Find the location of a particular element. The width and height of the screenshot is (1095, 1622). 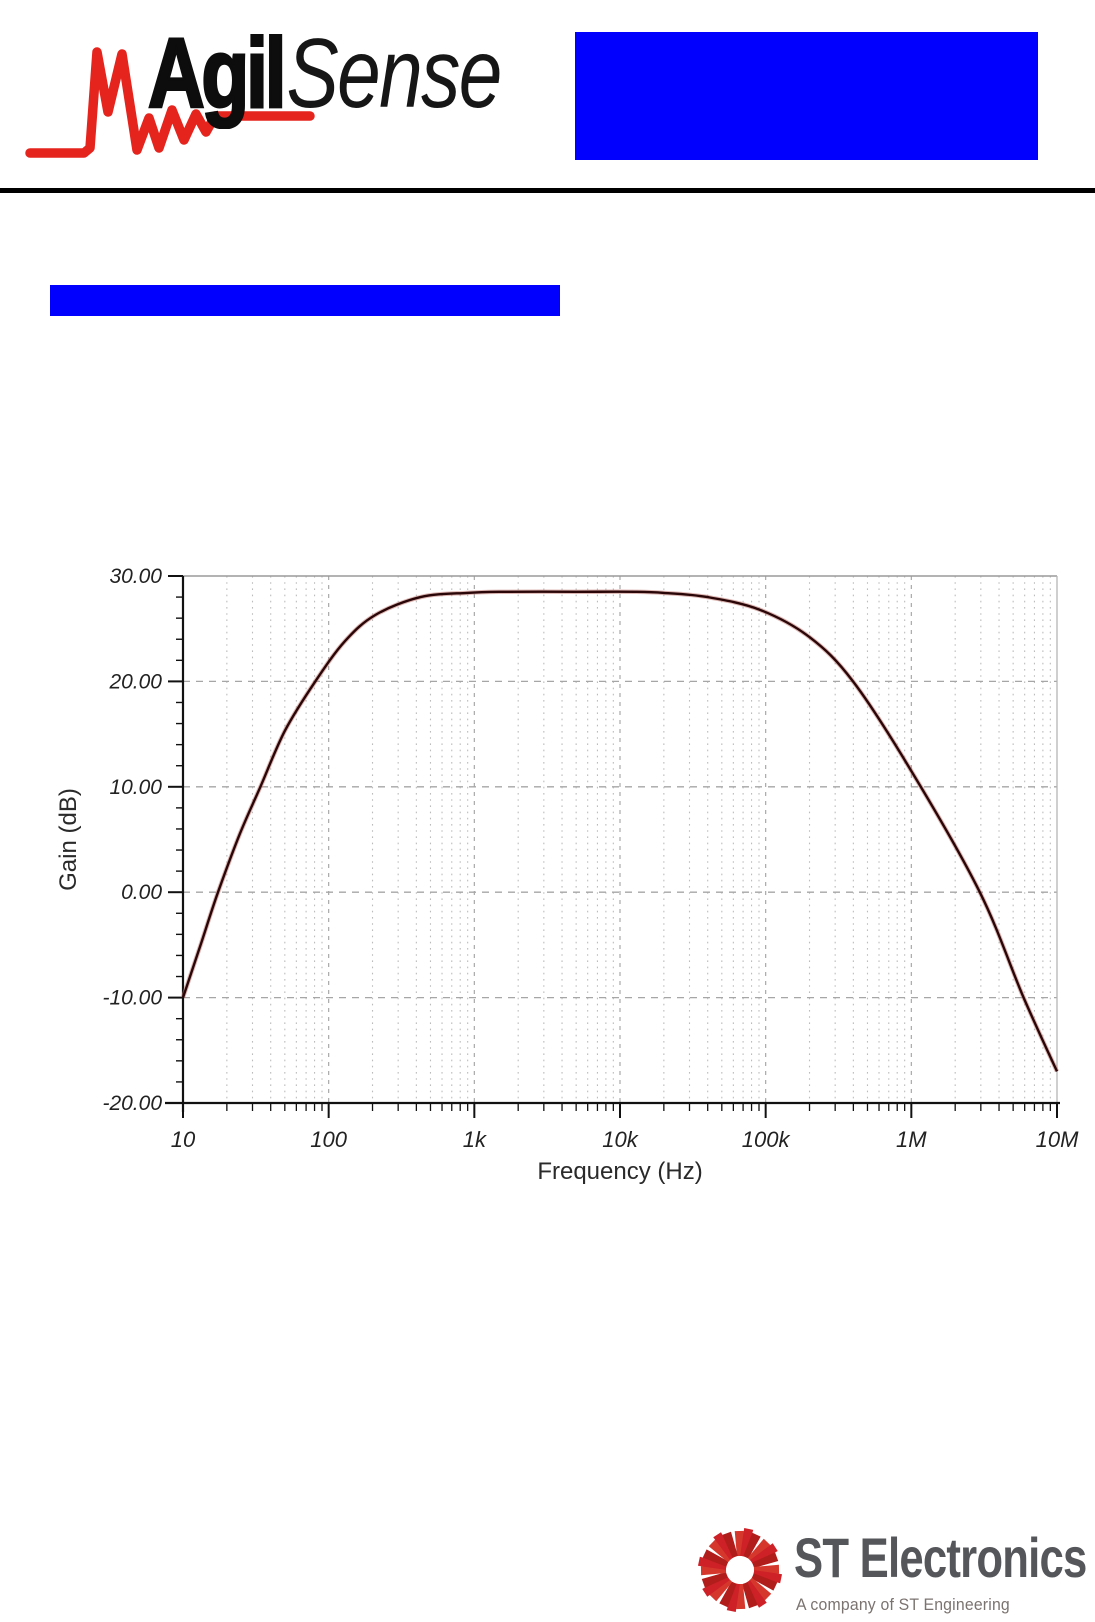

x-tick-label: 100 is located at coordinates (328, 1139).